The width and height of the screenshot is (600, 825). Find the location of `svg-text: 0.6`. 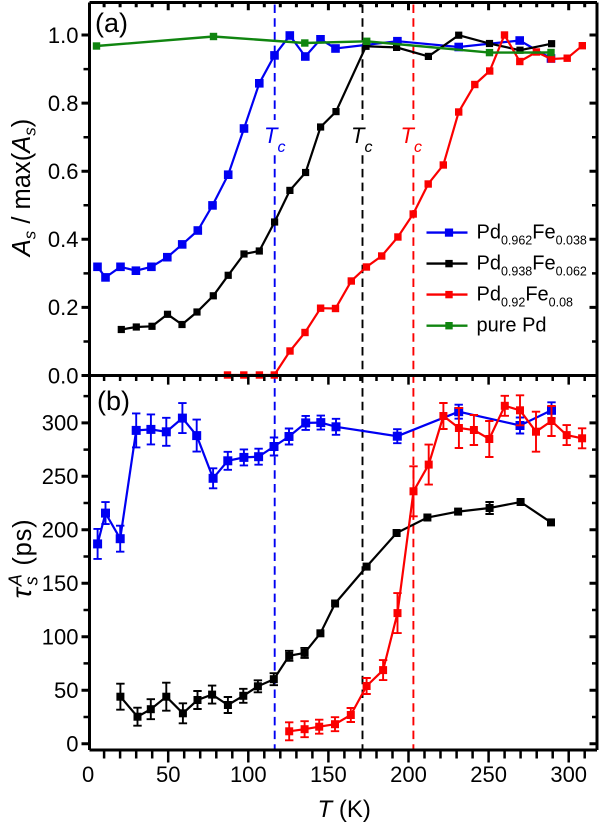

svg-text: 0.6 is located at coordinates (63, 171).